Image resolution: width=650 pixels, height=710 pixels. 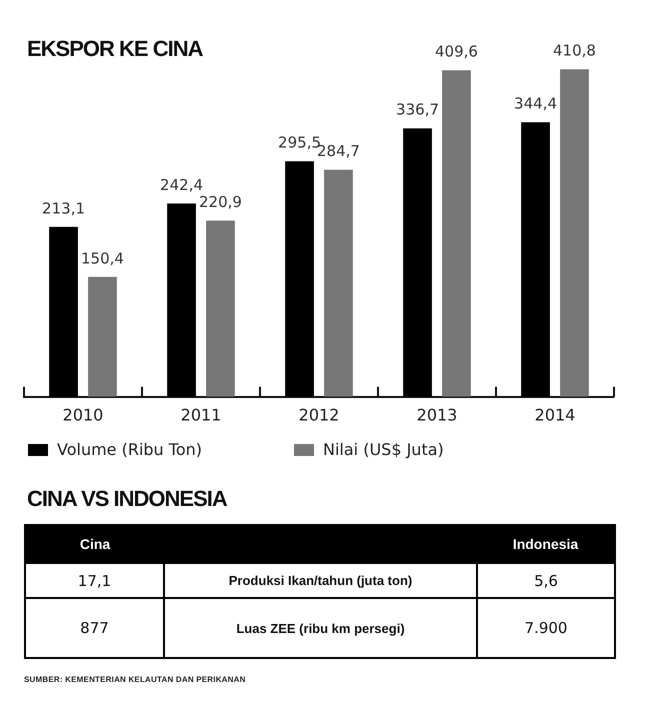 I want to click on data-label: 220,9, so click(x=220, y=202).